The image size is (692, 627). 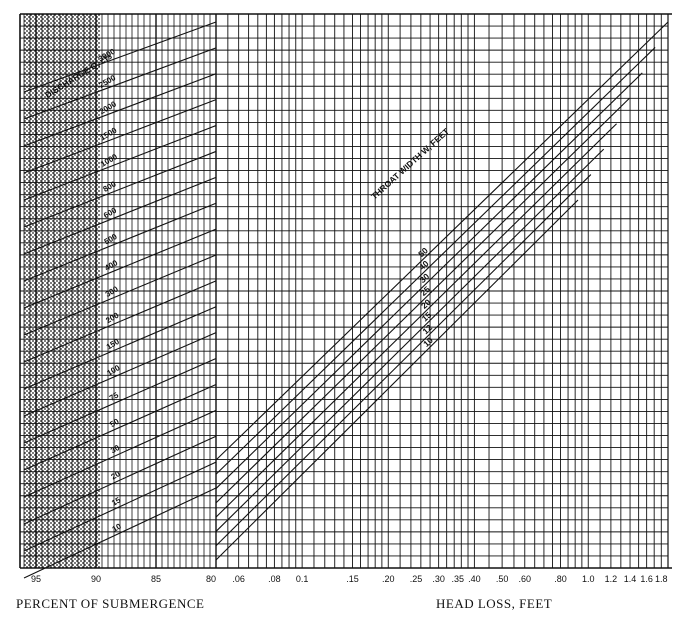 What do you see at coordinates (388, 579) in the screenshot?
I see `head-loss-tick-label: .20` at bounding box center [388, 579].